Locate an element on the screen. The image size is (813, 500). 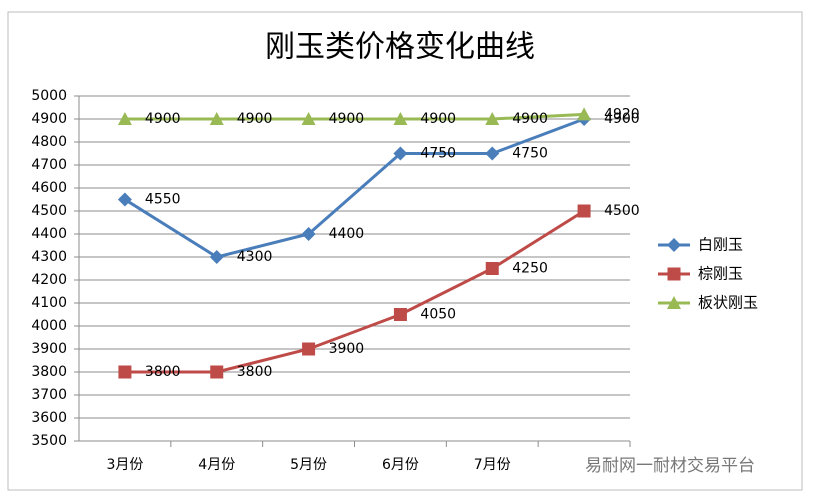
legend-label: 棕刚玉 is located at coordinates (720, 274).